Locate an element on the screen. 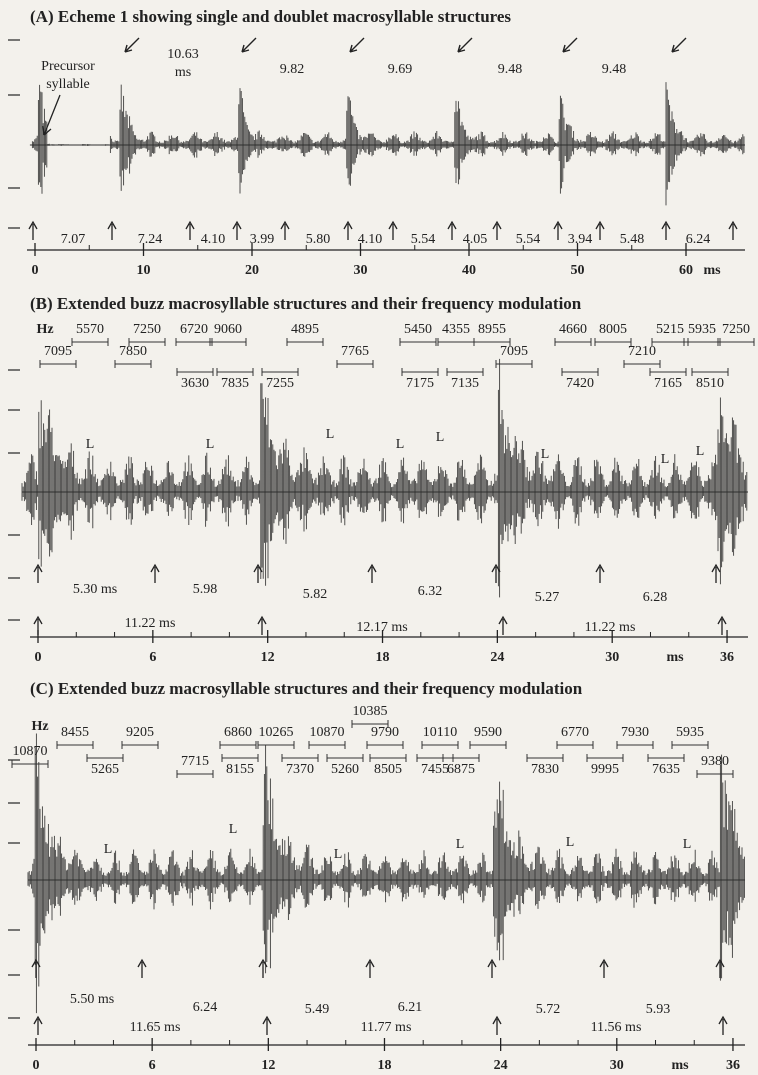 The image size is (758, 1075). frequency-label: 4895 is located at coordinates (305, 329).